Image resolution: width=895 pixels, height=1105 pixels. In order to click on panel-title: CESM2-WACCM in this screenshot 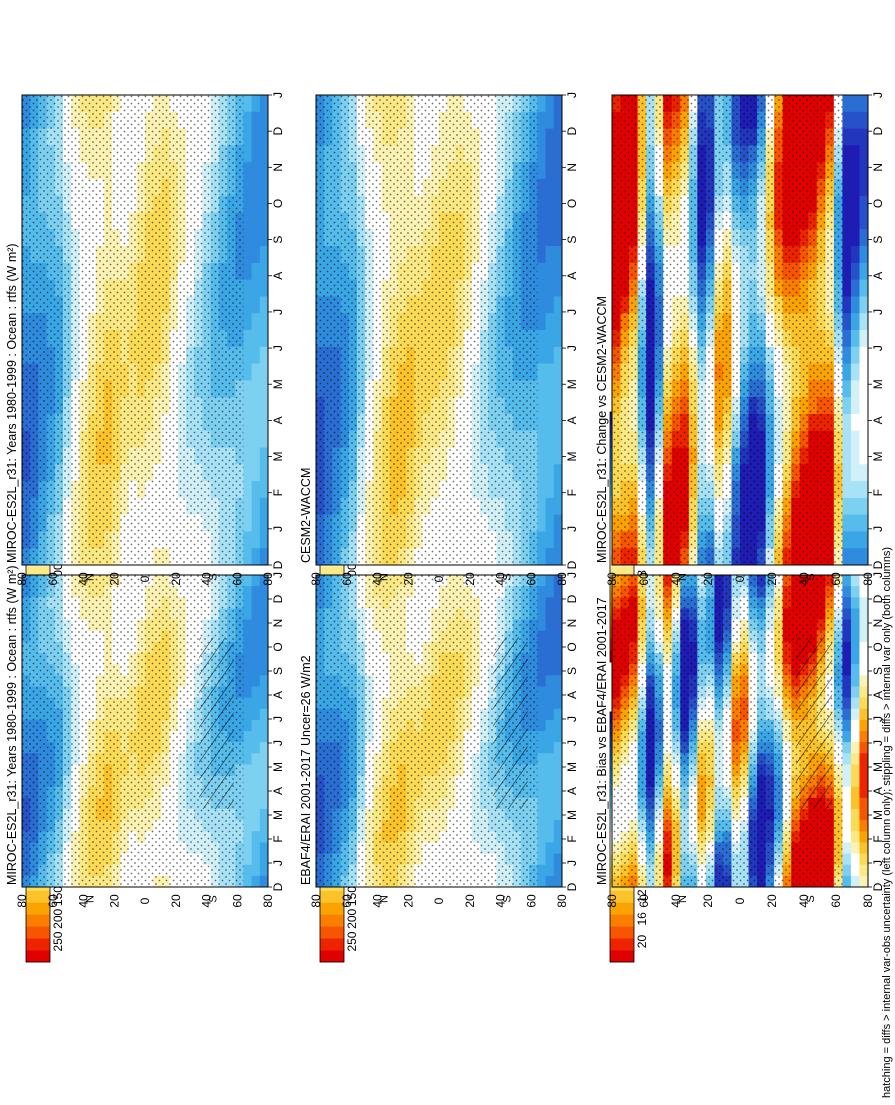, I will do `click(306, 515)`.